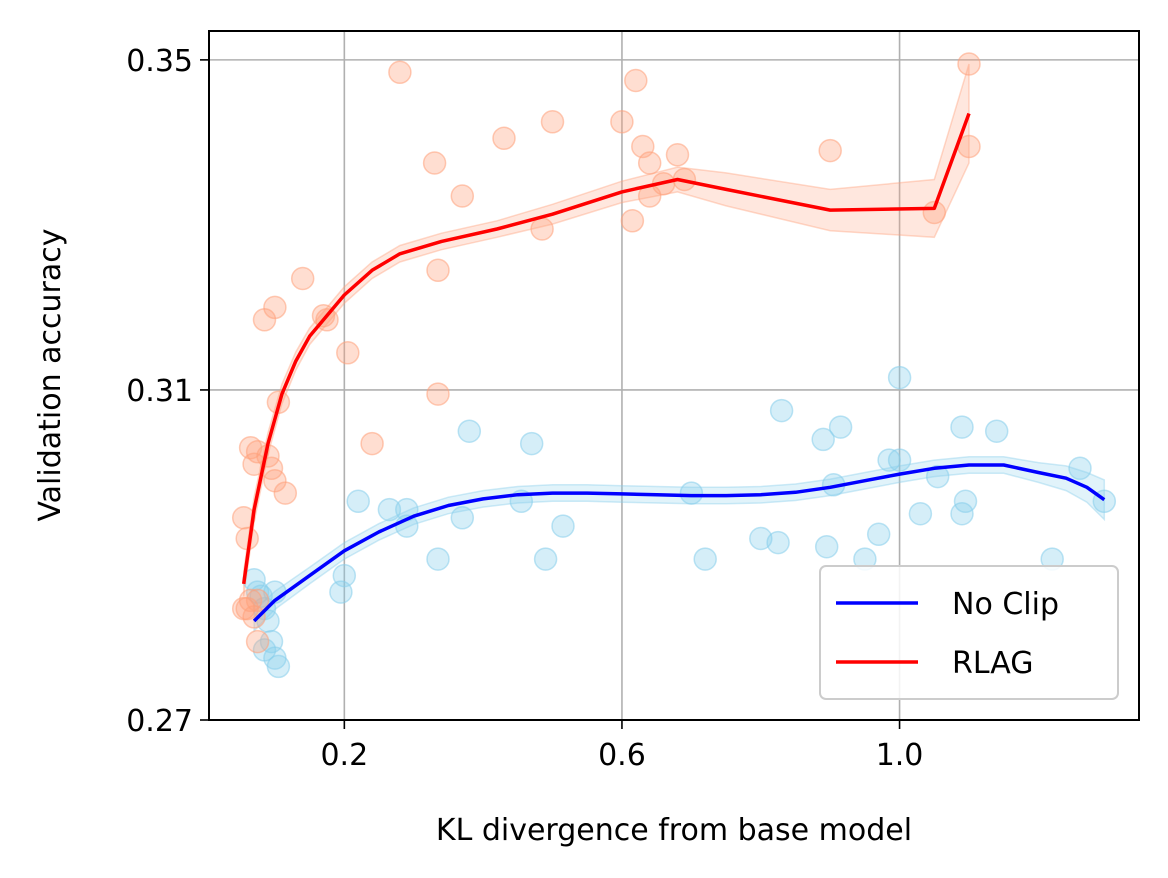 Image resolution: width=1168 pixels, height=878 pixels. I want to click on line-no-clip, so click(679, 543).